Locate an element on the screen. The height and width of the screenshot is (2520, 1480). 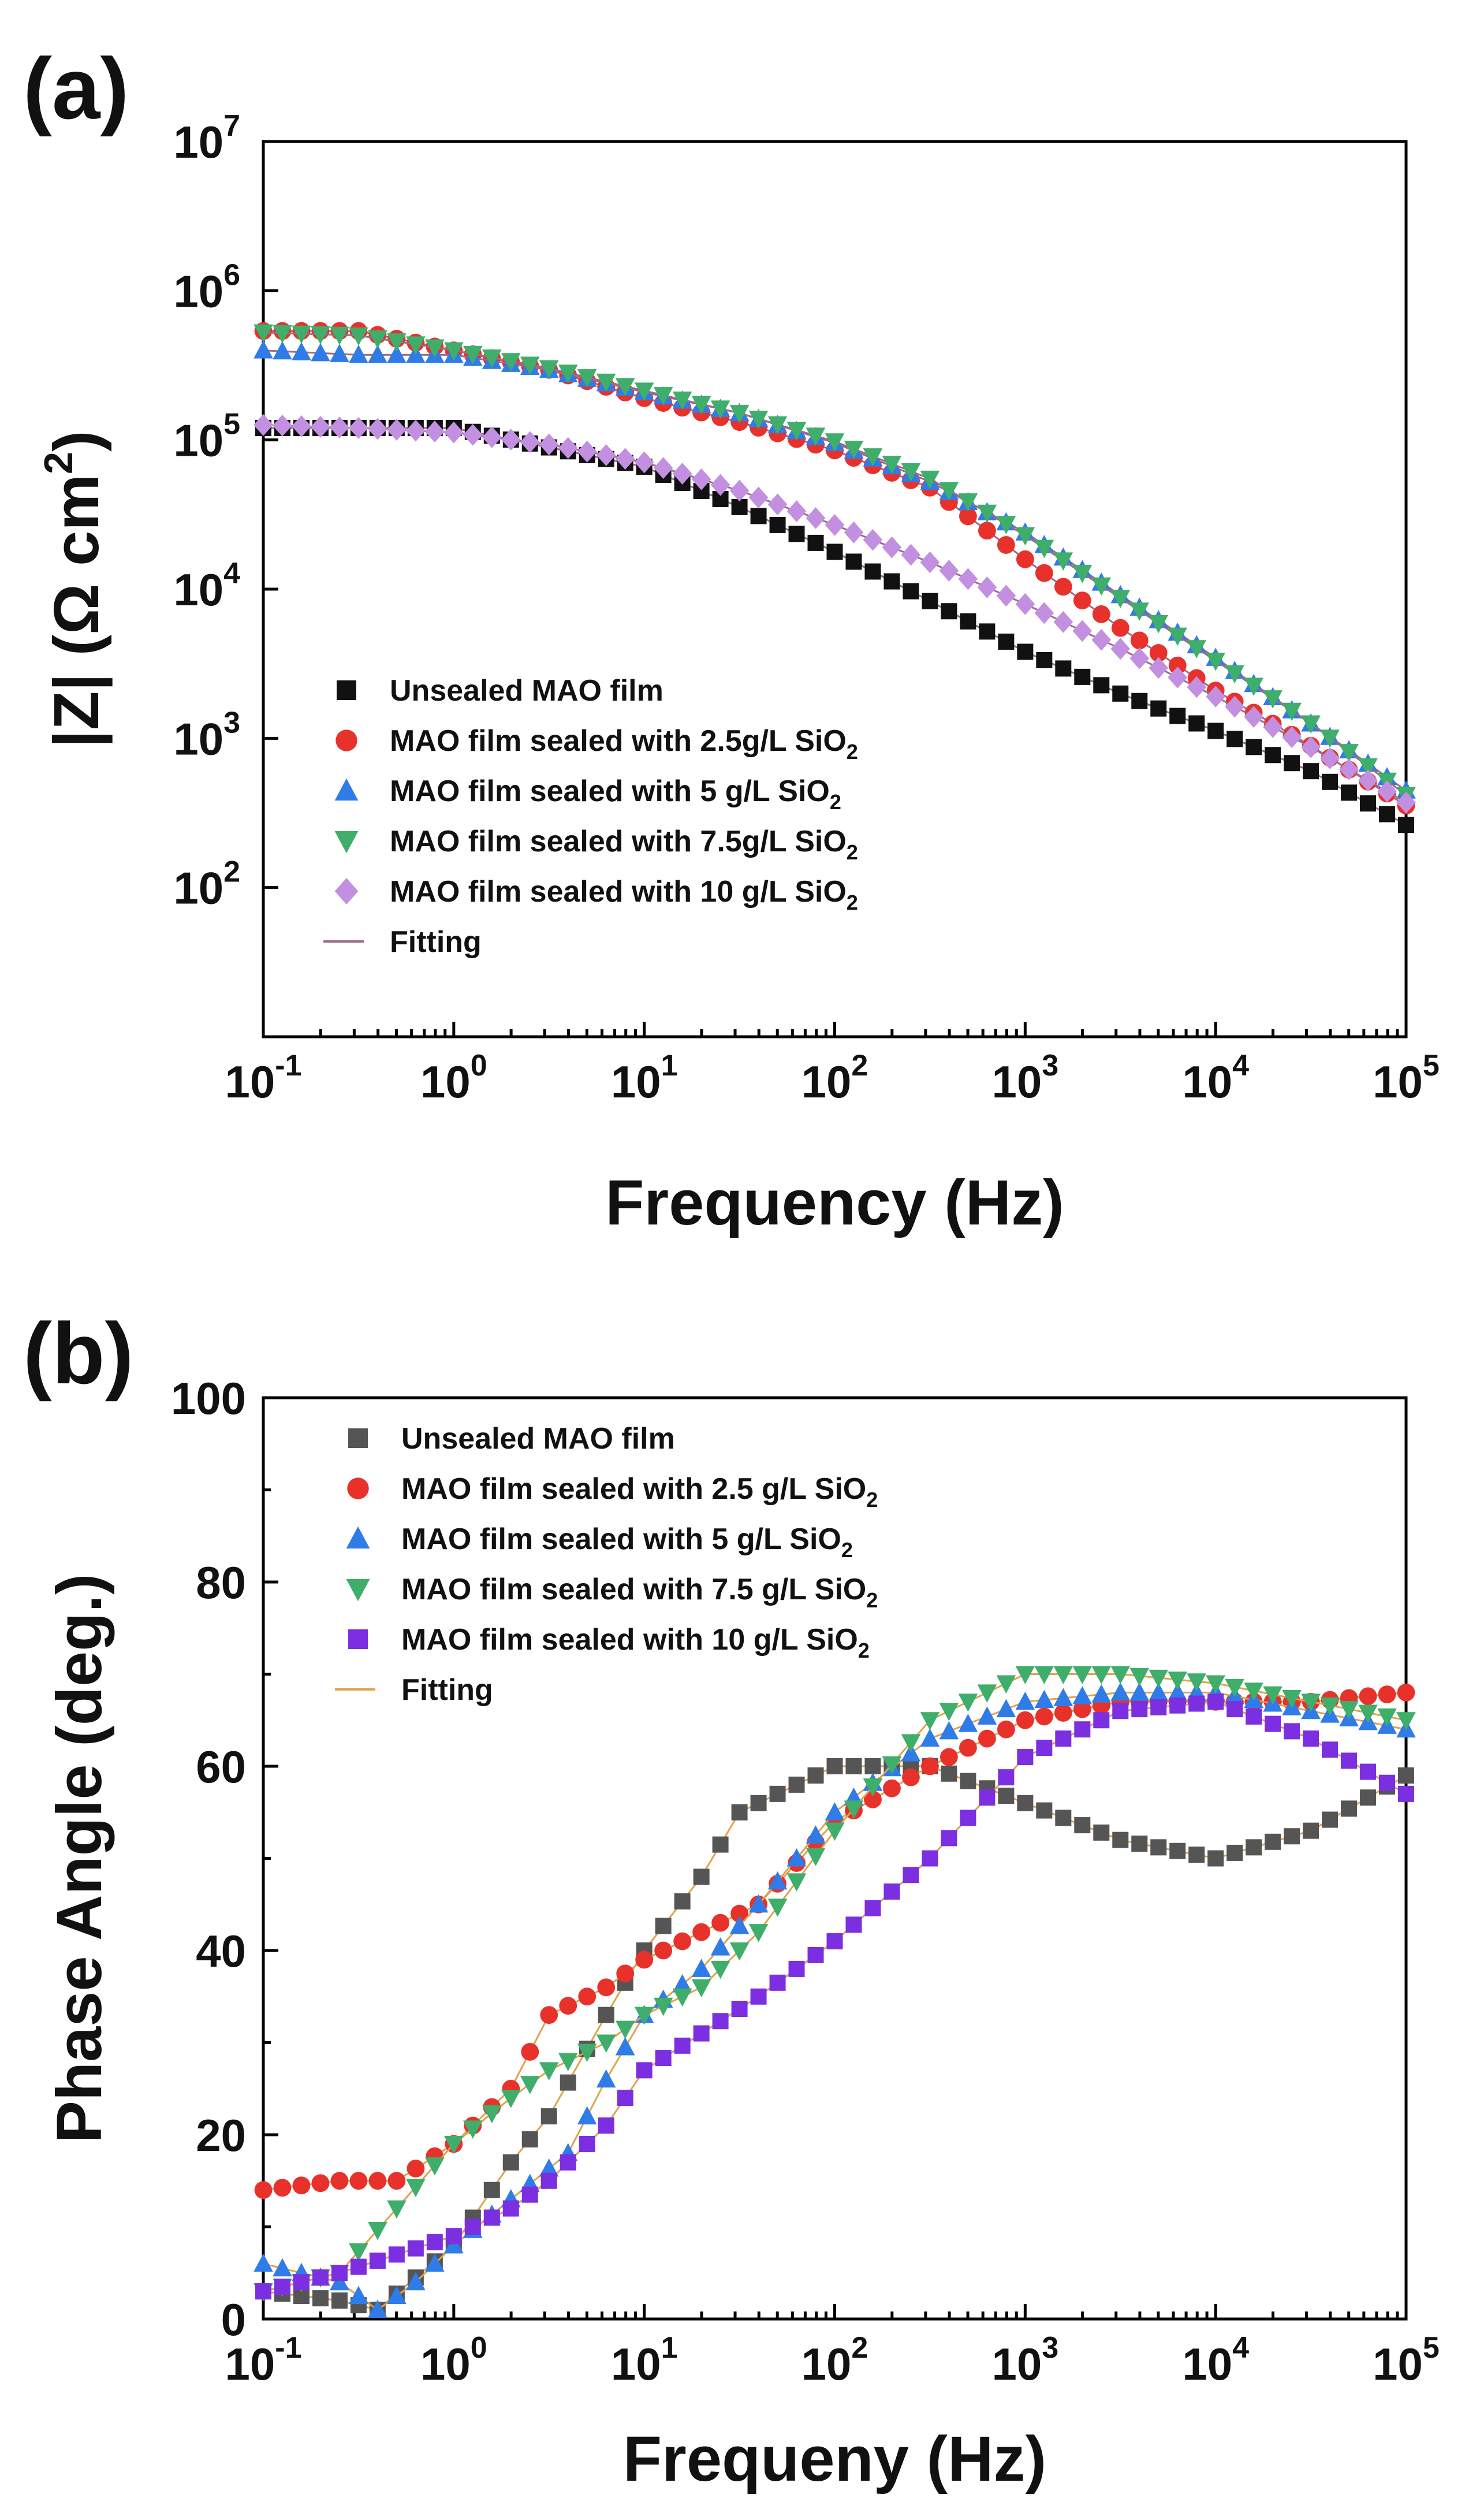
x-tick-label: 10⁵ is located at coordinates (1406, 1078).